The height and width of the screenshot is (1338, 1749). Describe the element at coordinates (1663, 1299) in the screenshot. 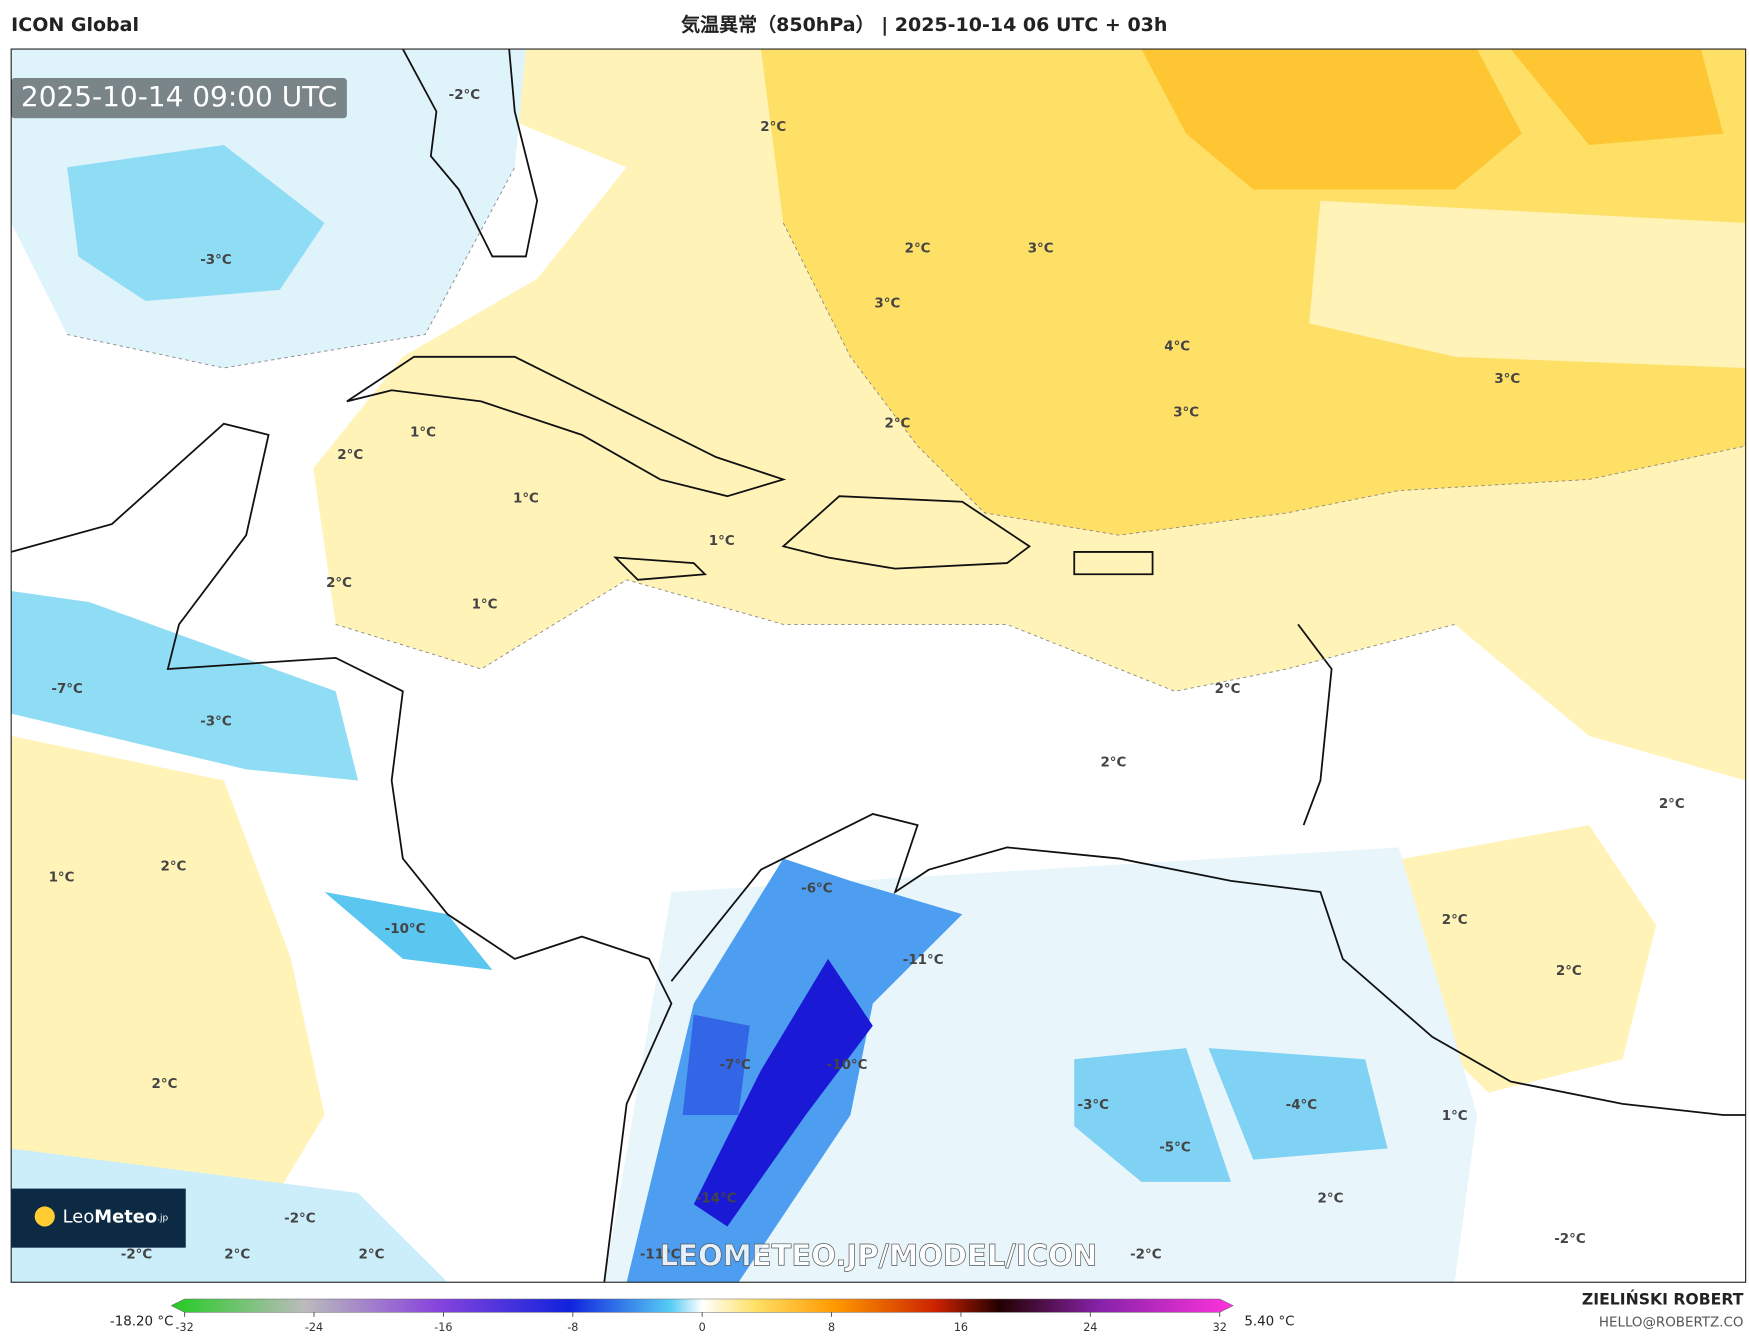

I see `author-name: ZIELIŃSKI ROBERT` at that location.